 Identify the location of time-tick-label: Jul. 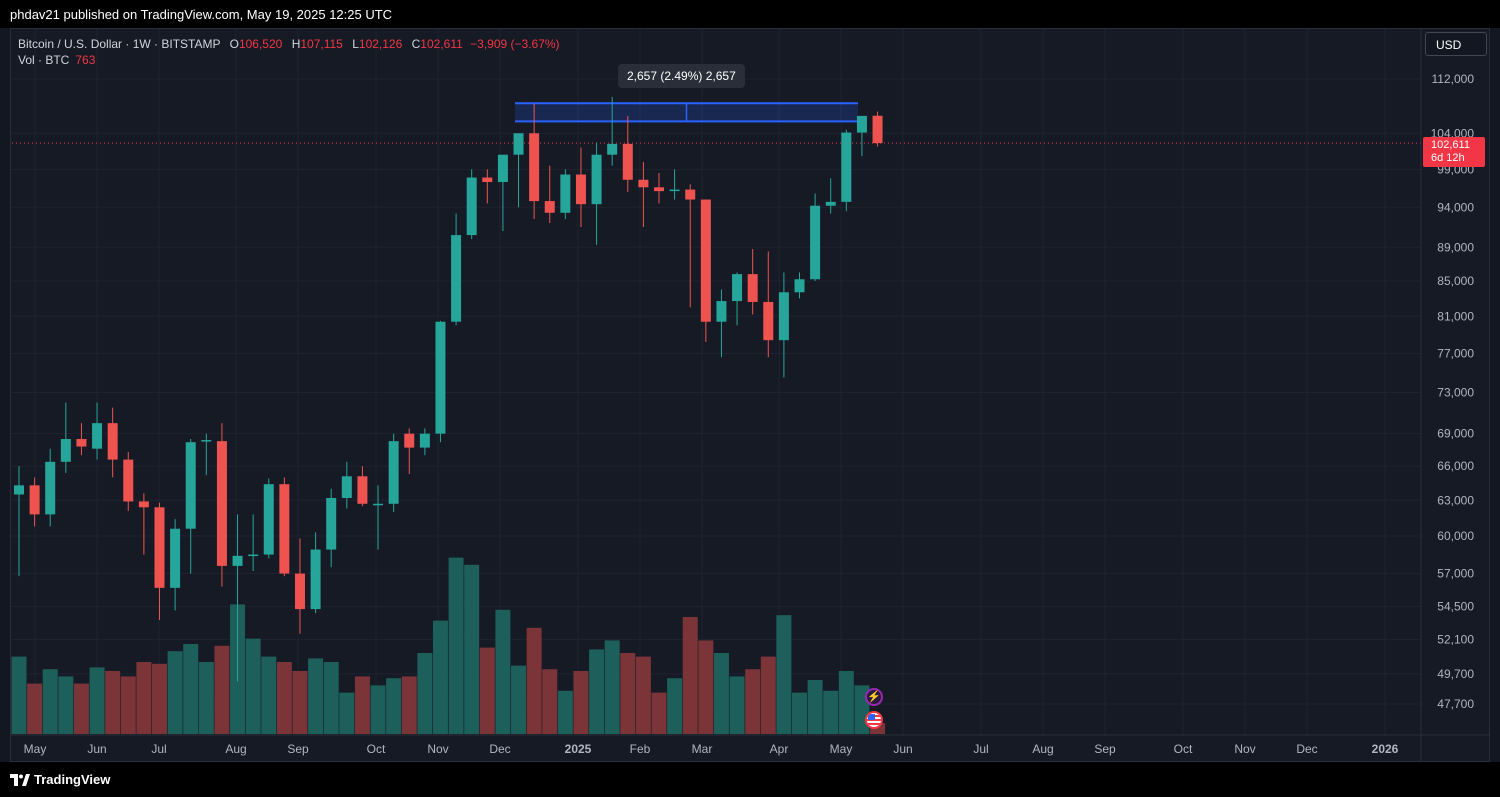
(980, 749).